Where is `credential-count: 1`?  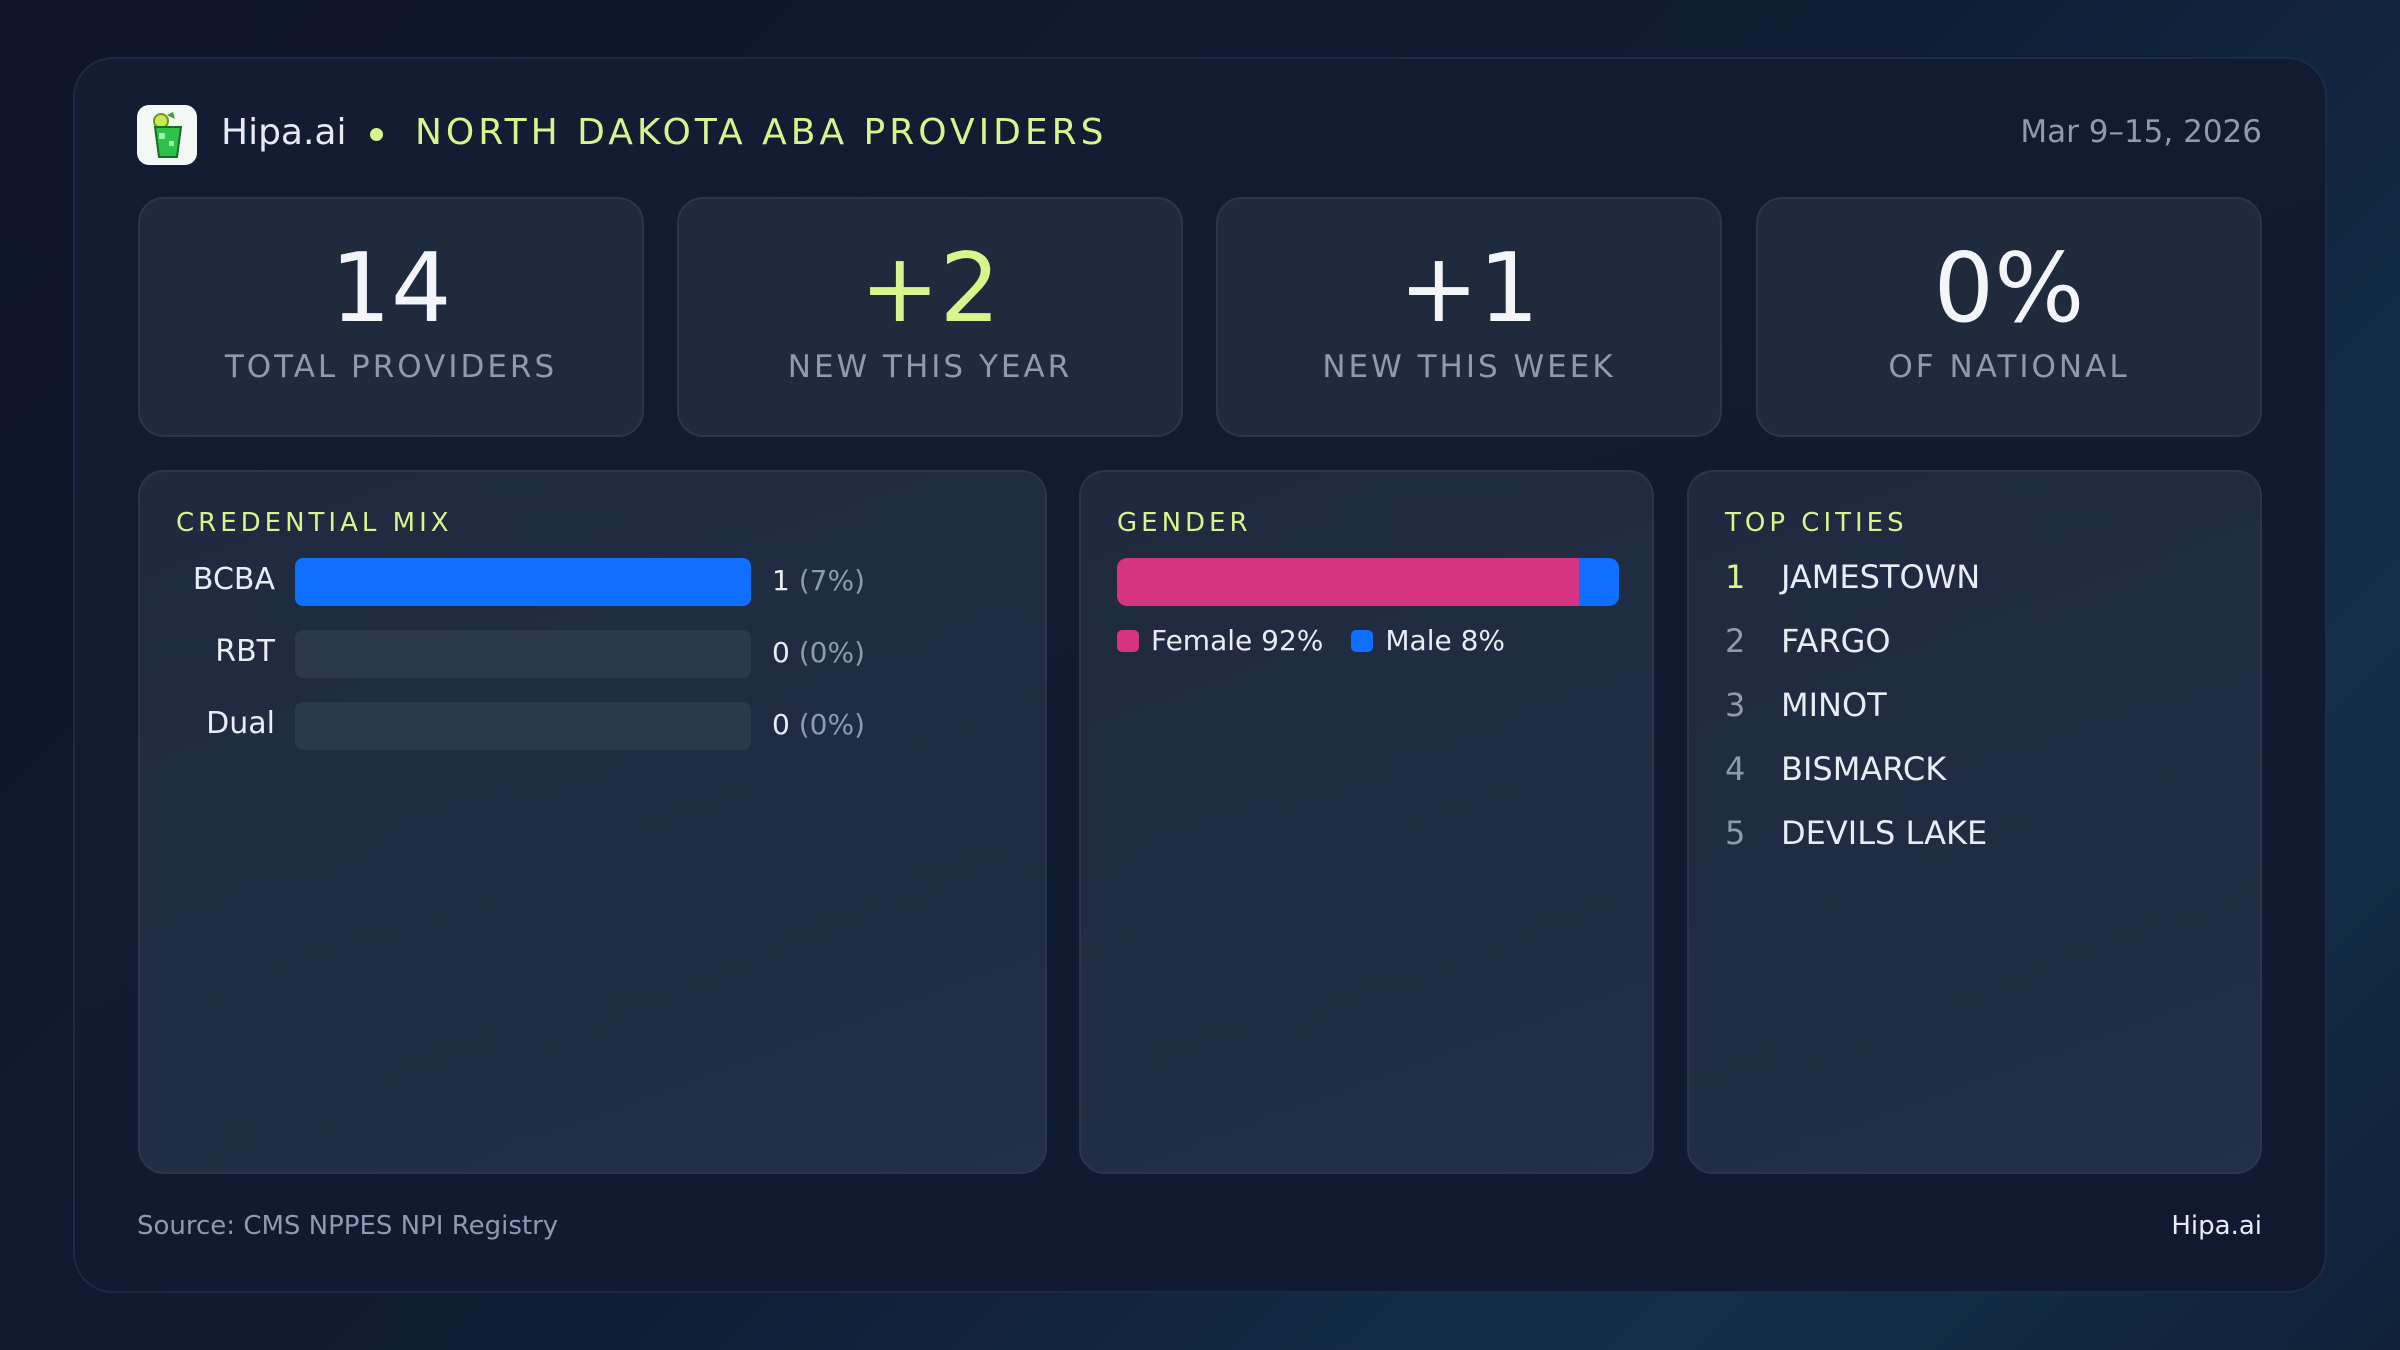 credential-count: 1 is located at coordinates (781, 580).